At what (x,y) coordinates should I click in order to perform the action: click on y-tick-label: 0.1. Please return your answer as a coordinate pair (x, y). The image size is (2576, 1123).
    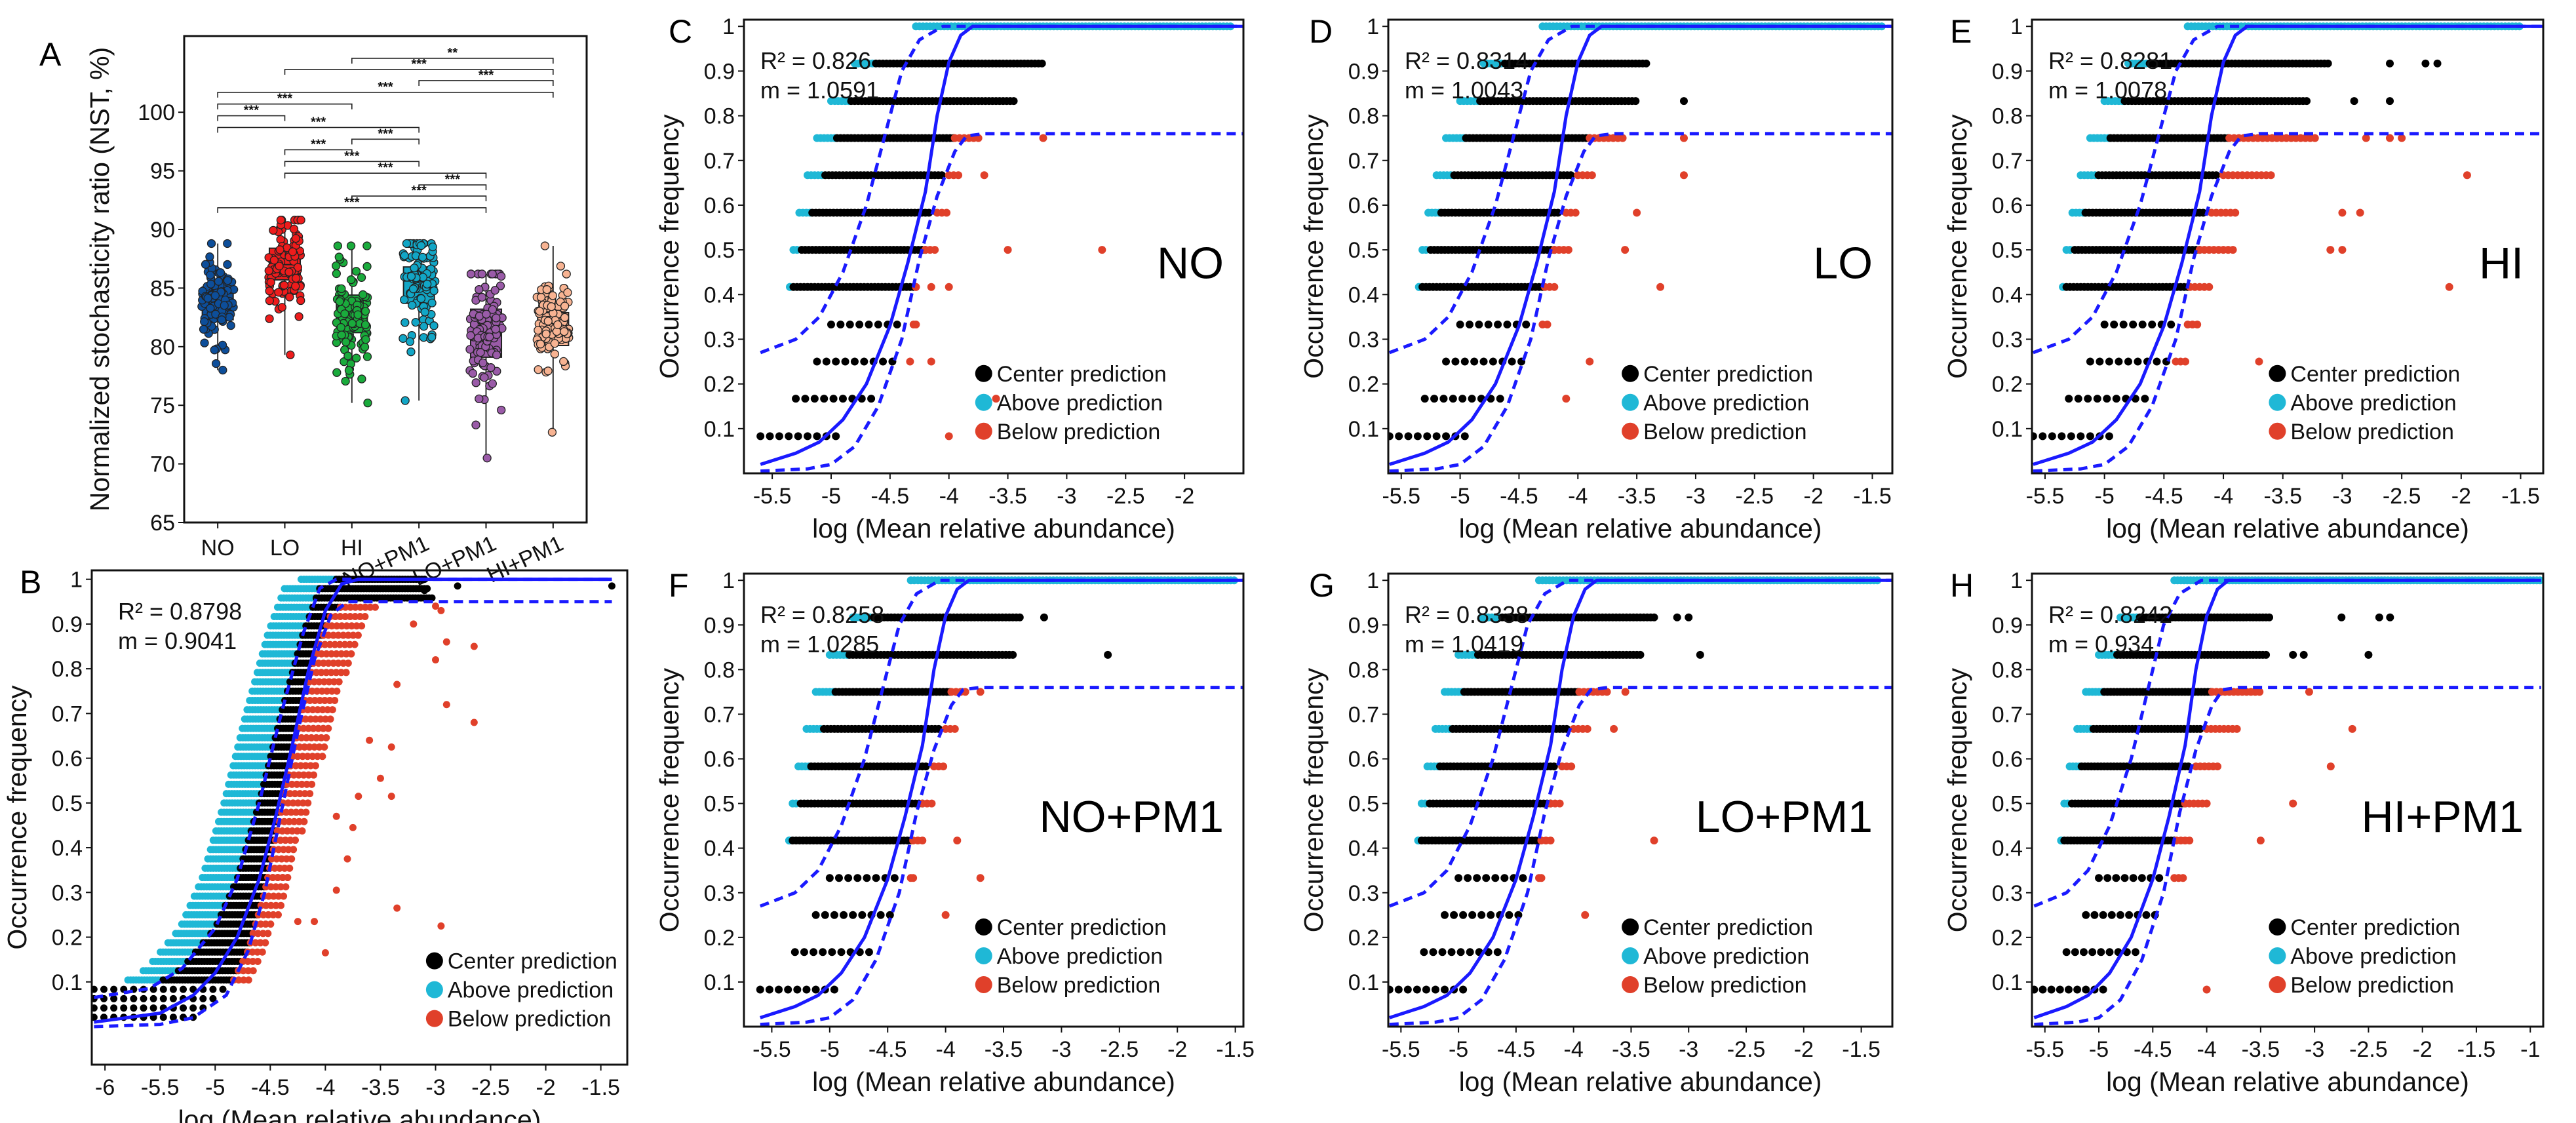
    Looking at the image, I should click on (1363, 429).